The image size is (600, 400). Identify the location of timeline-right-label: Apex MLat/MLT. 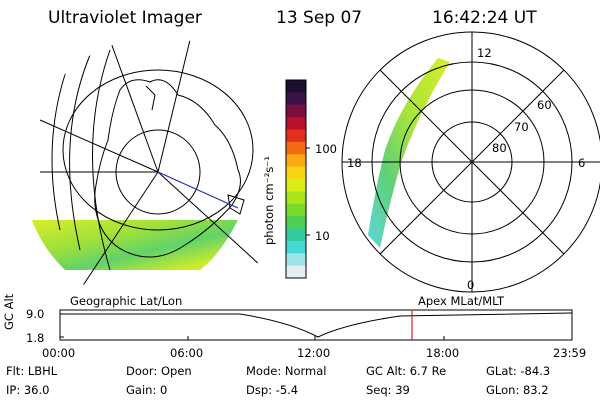
(461, 301).